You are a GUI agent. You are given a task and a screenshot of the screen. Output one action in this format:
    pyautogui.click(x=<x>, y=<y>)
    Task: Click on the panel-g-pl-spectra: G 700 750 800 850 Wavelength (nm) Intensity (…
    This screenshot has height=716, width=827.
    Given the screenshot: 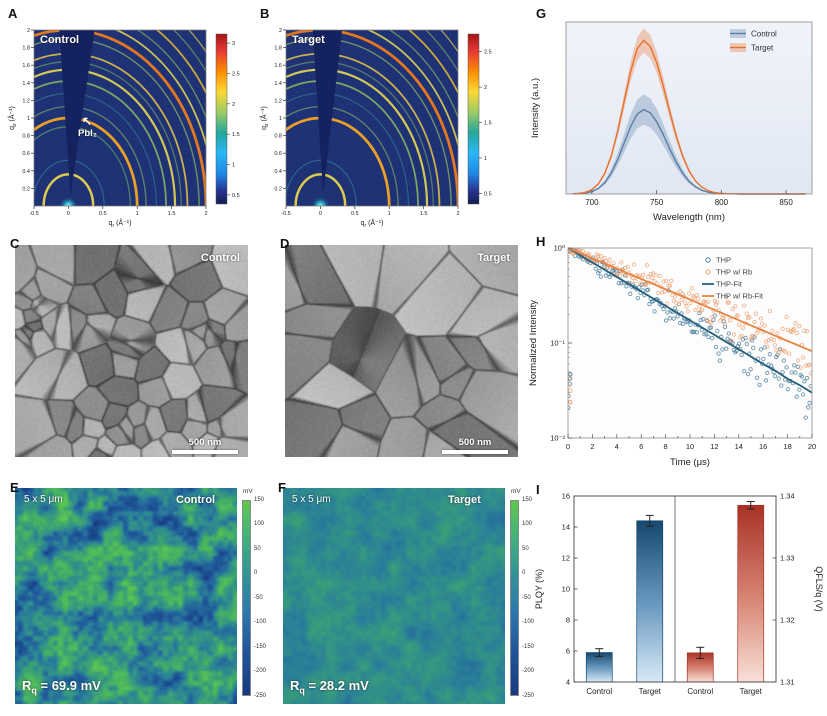 What is the action you would take?
    pyautogui.click(x=674, y=119)
    